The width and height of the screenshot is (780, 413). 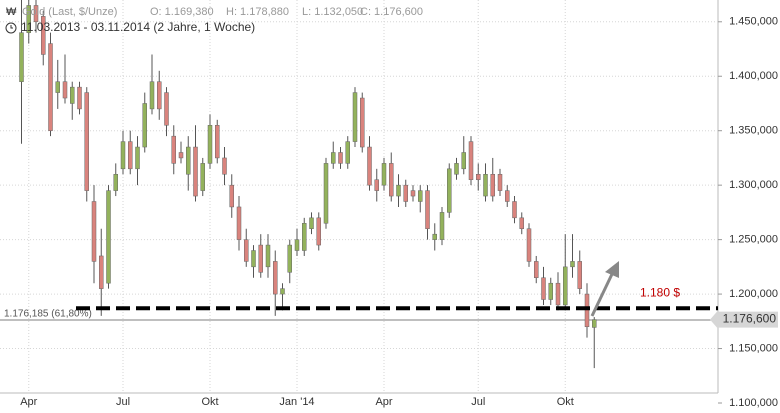 I want to click on y-tick-label: 1.250,000, so click(x=753, y=240).